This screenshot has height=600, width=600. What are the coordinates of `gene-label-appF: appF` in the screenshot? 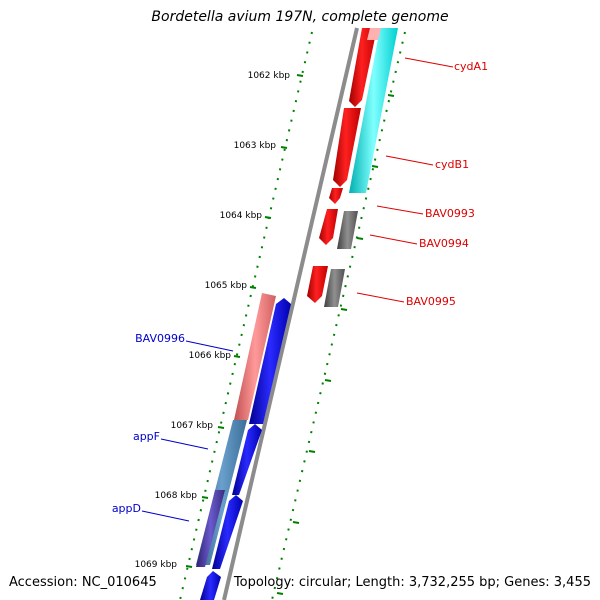 It's located at (146, 436).